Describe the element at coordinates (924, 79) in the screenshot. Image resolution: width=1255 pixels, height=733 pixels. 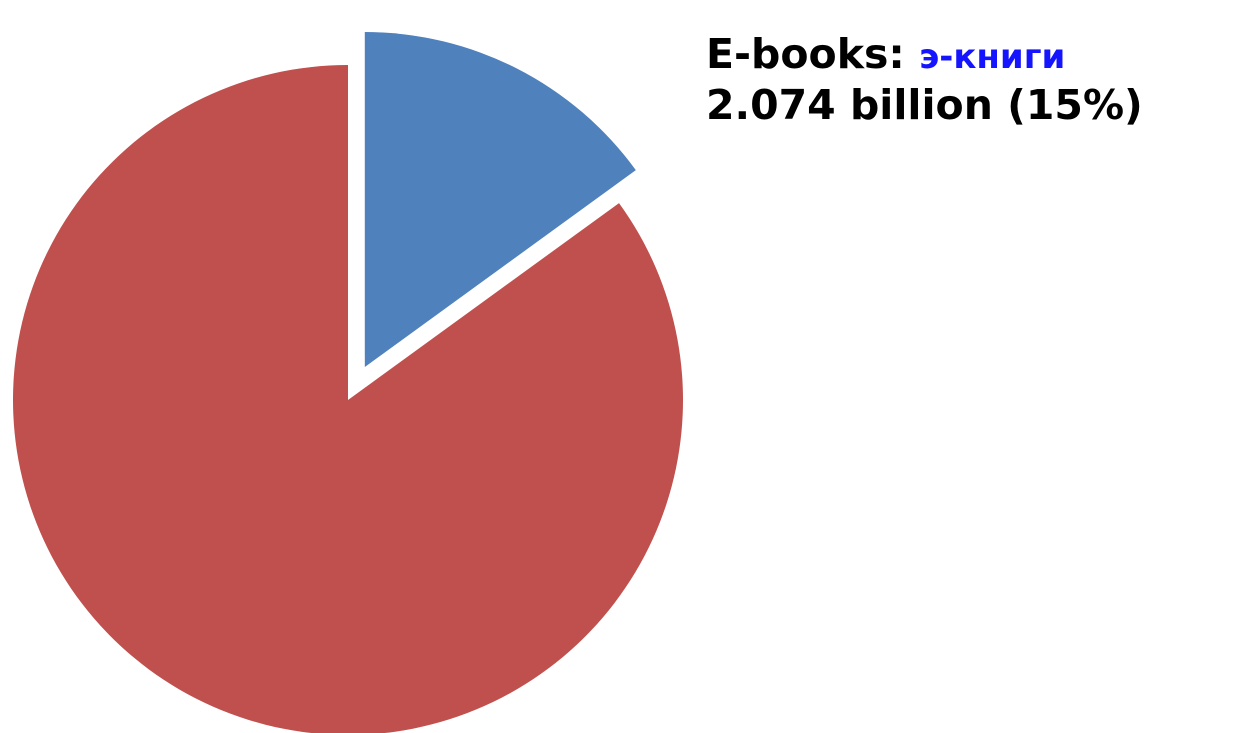
I see `ebooks-callout: E-books: э-книги 2.074 billion (15%)` at that location.